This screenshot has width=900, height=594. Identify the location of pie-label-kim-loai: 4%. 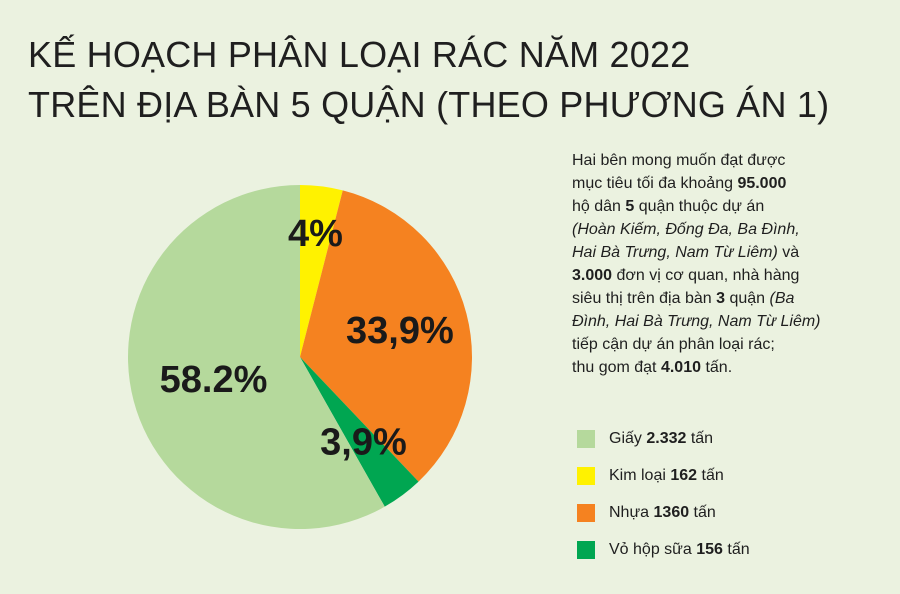
(315, 234).